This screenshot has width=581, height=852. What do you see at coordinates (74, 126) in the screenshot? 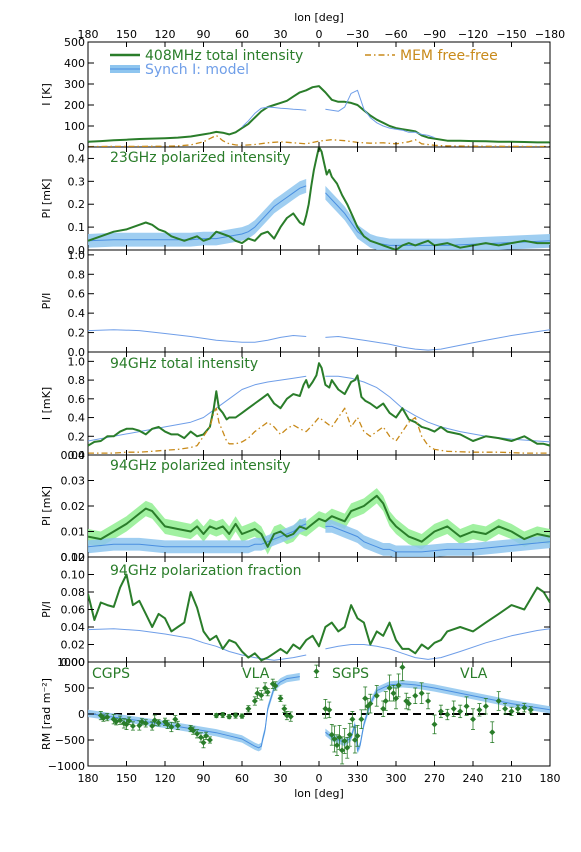
I see `ytick-label: 100` at bounding box center [74, 126].